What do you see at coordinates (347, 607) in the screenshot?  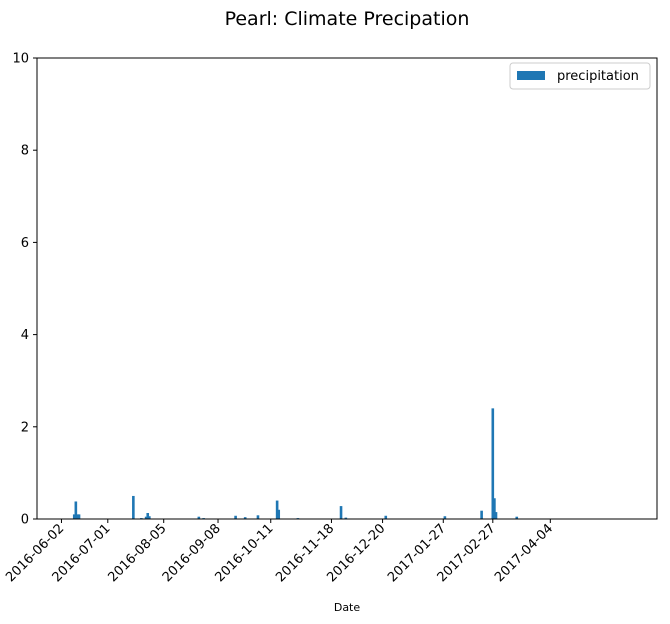 I see `x-axis-label: Date` at bounding box center [347, 607].